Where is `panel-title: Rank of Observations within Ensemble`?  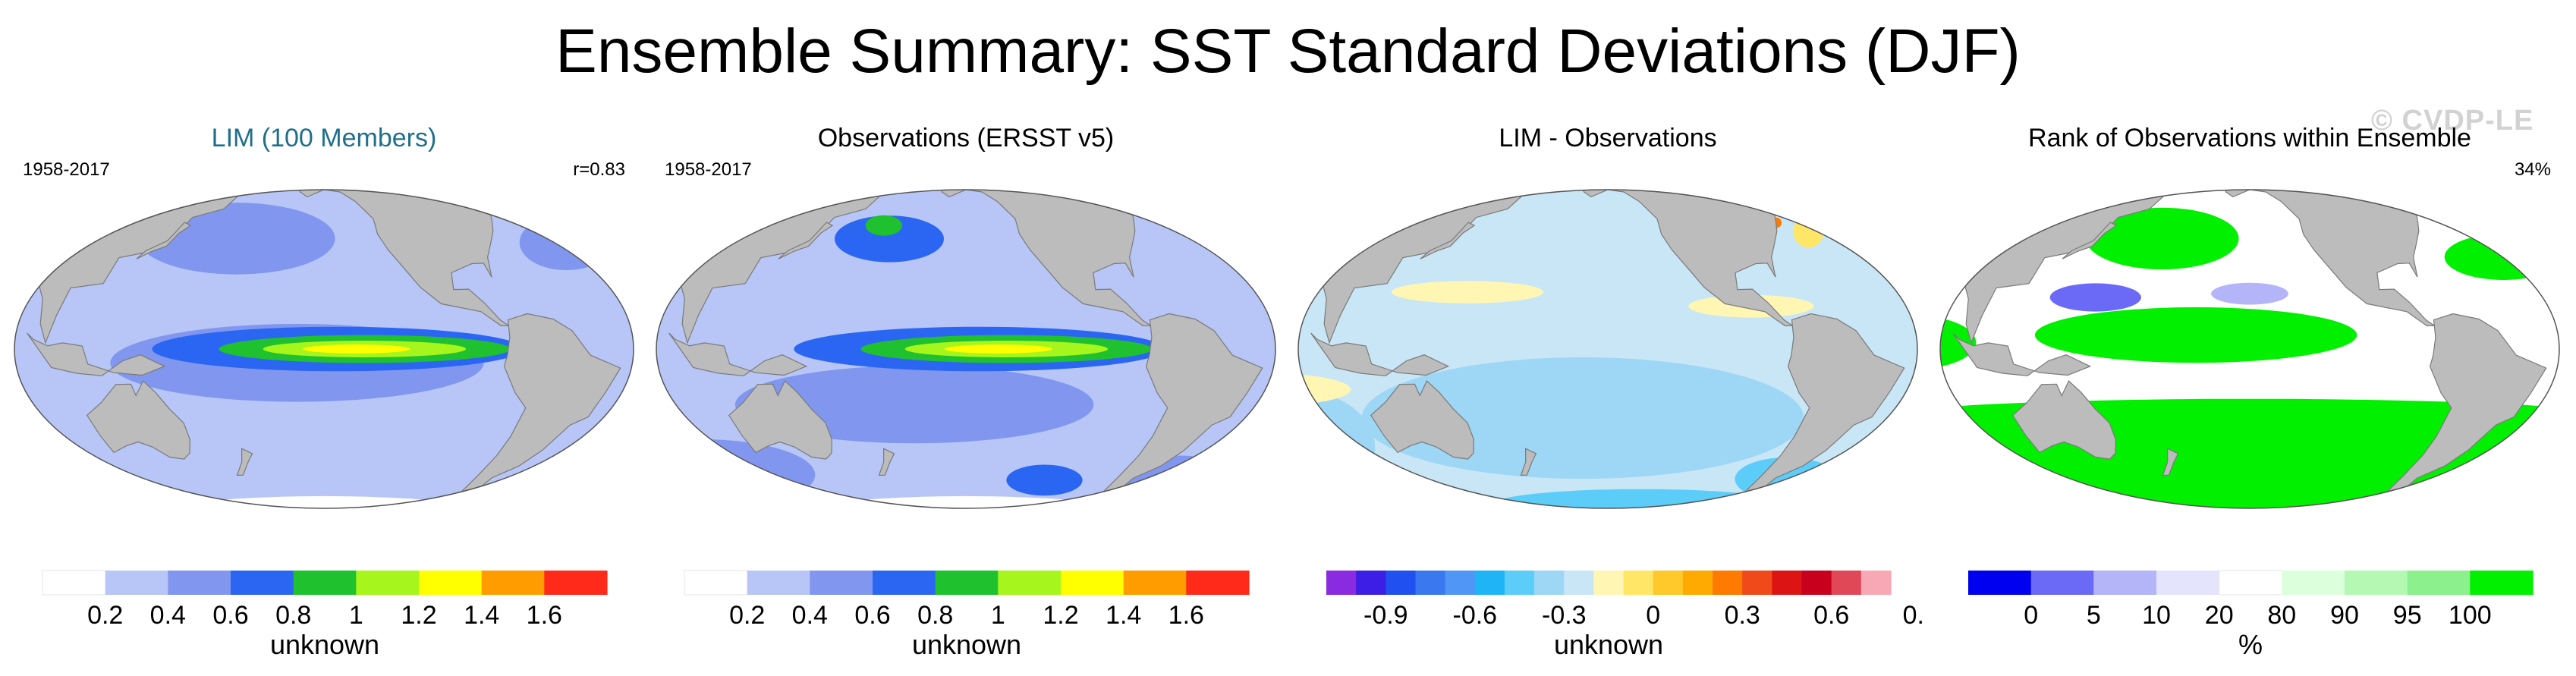 panel-title: Rank of Observations within Ensemble is located at coordinates (2249, 138).